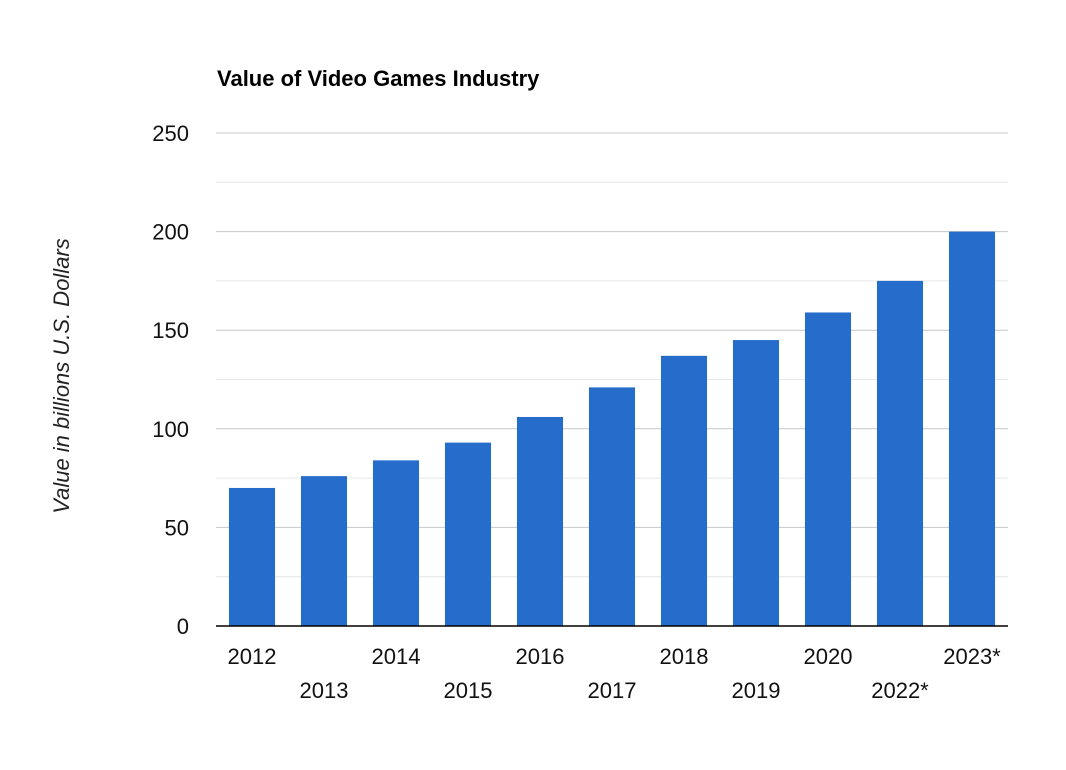  I want to click on x-tick-label: 2023*, so click(972, 656).